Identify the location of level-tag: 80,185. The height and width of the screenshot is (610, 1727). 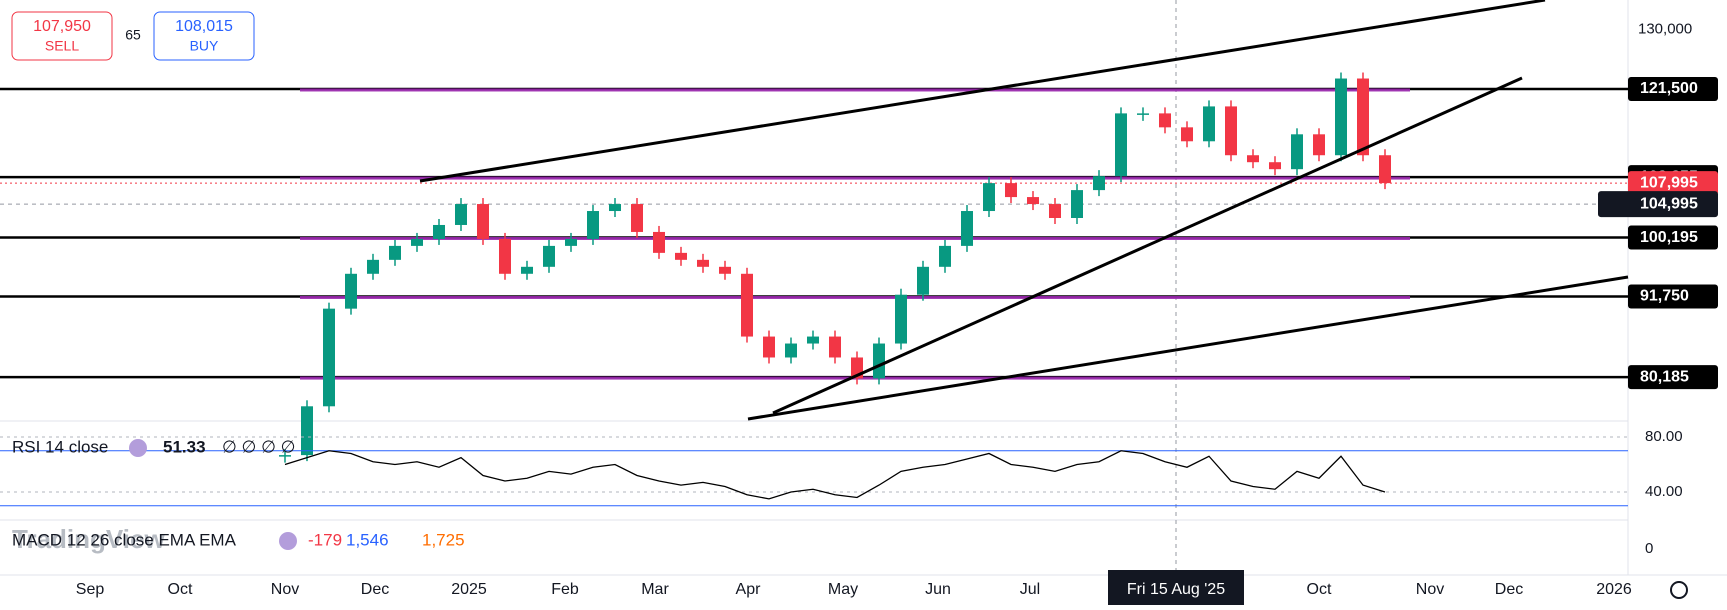
(1664, 376).